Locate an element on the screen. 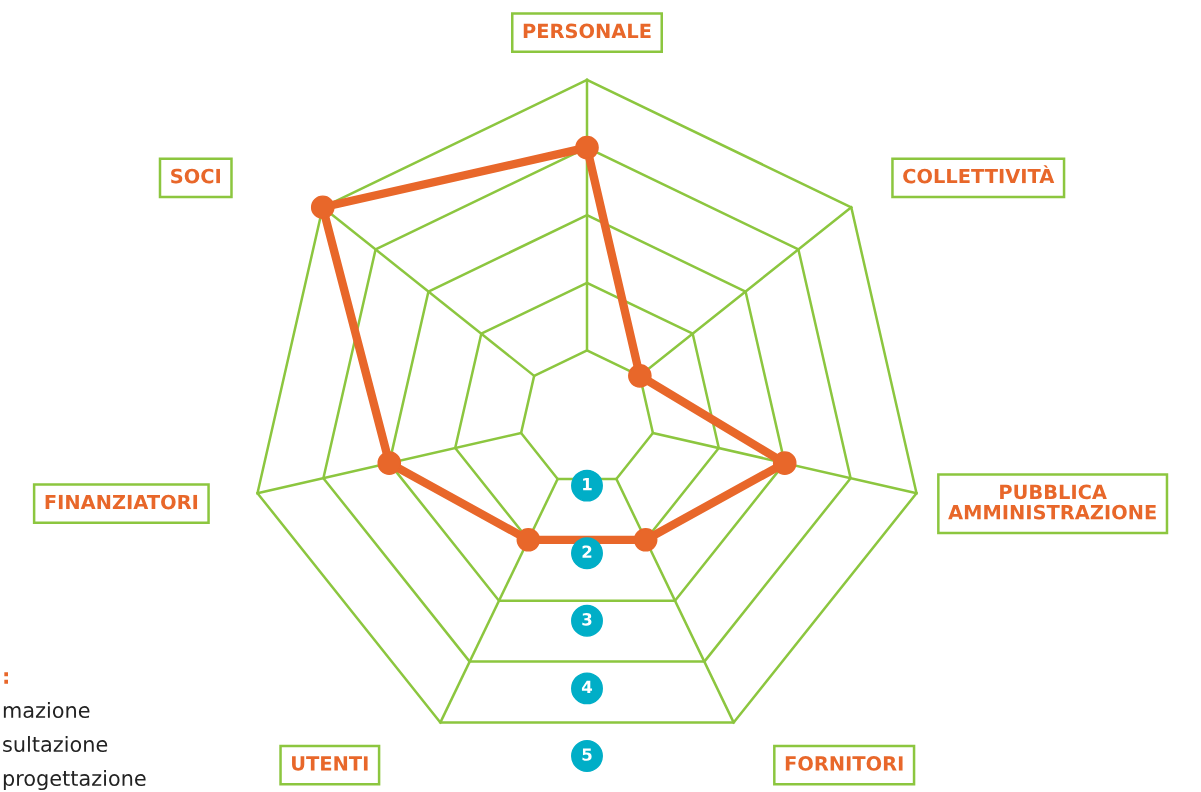 The width and height of the screenshot is (1201, 792). spoke-label: UTENTI is located at coordinates (330, 763).